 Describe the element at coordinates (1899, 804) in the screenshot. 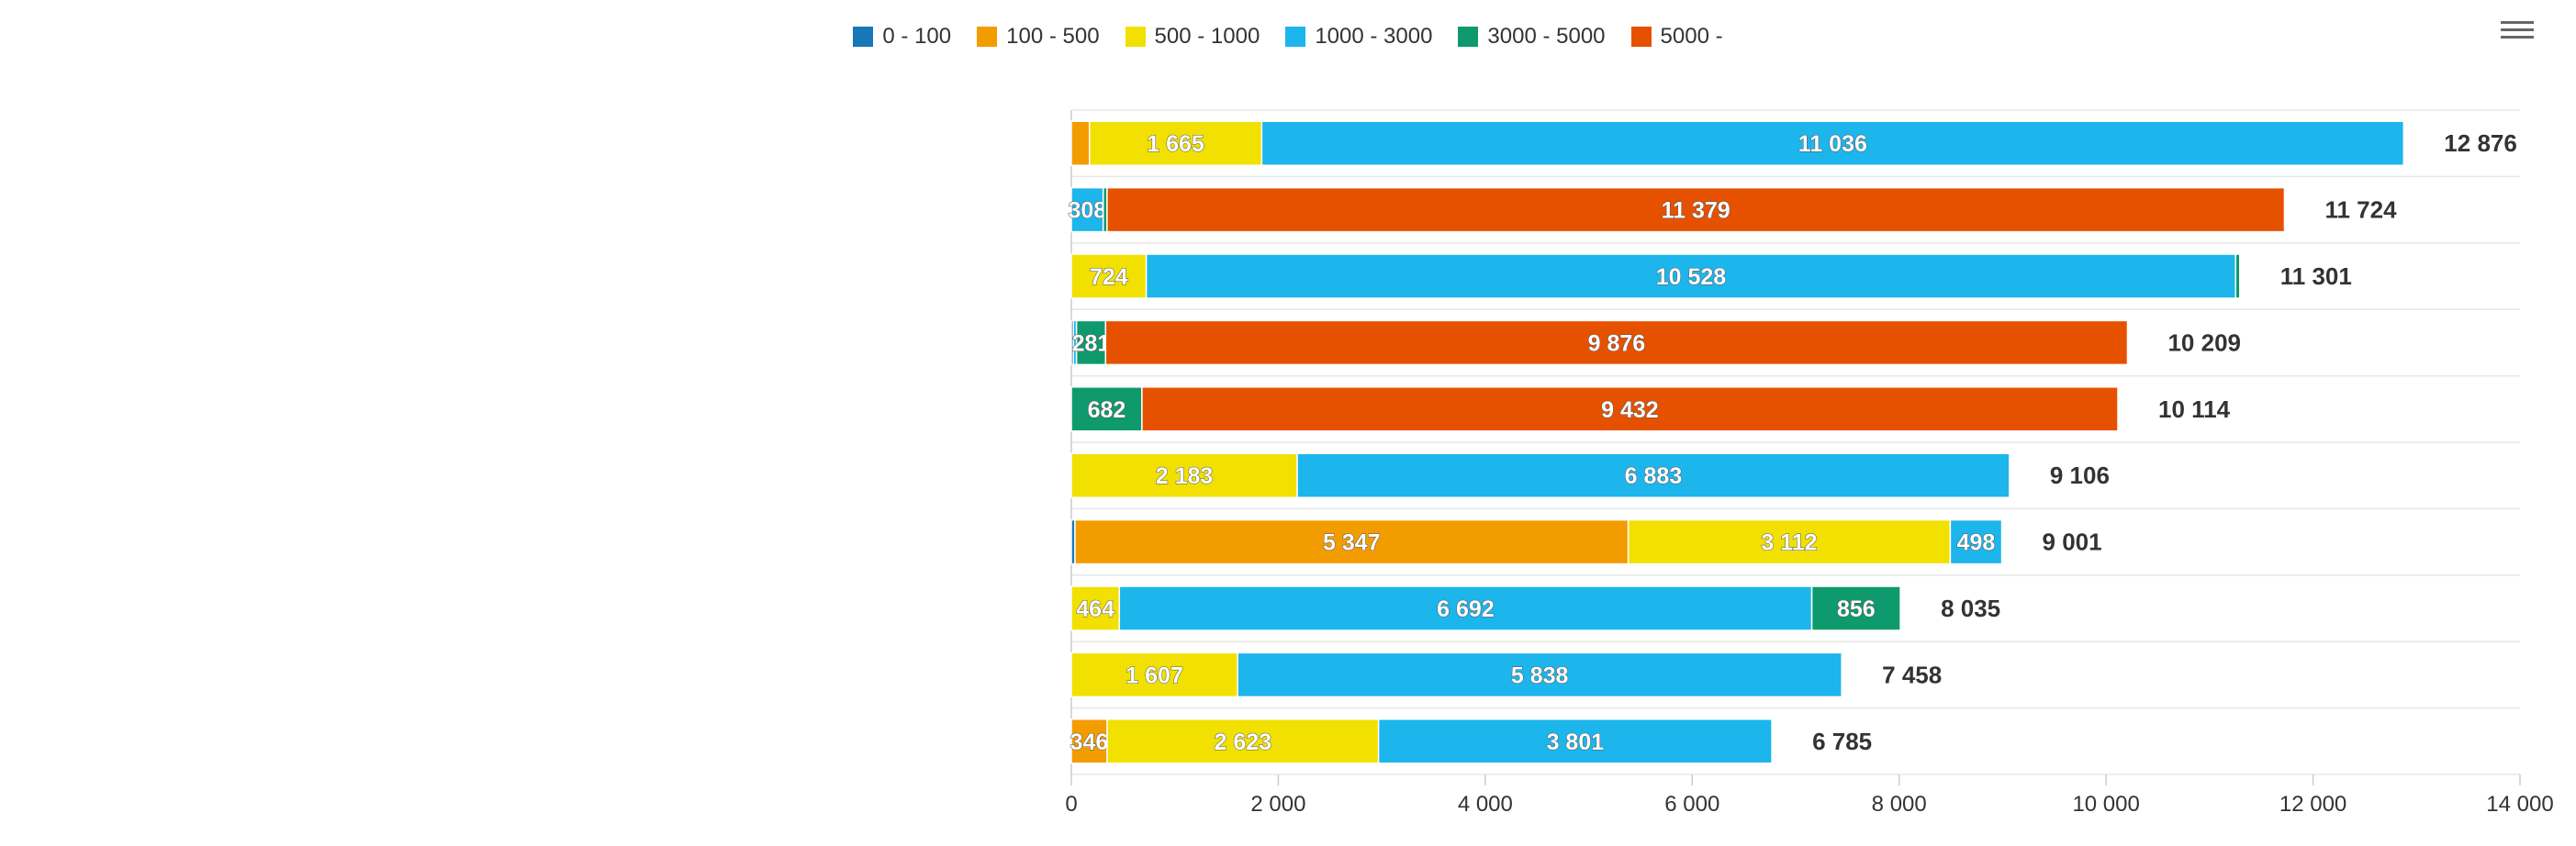

I see `x-tick-label: 8 000` at that location.